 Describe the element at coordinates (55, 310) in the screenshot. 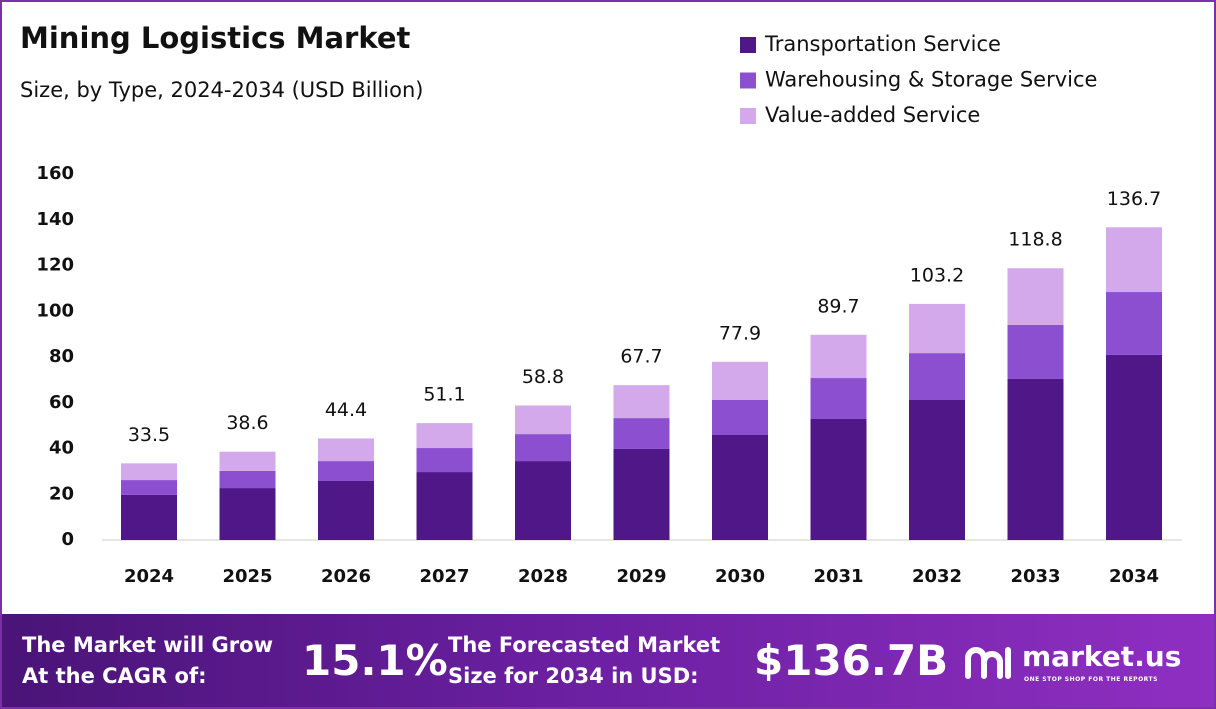

I see `y-tick-label: 100` at that location.